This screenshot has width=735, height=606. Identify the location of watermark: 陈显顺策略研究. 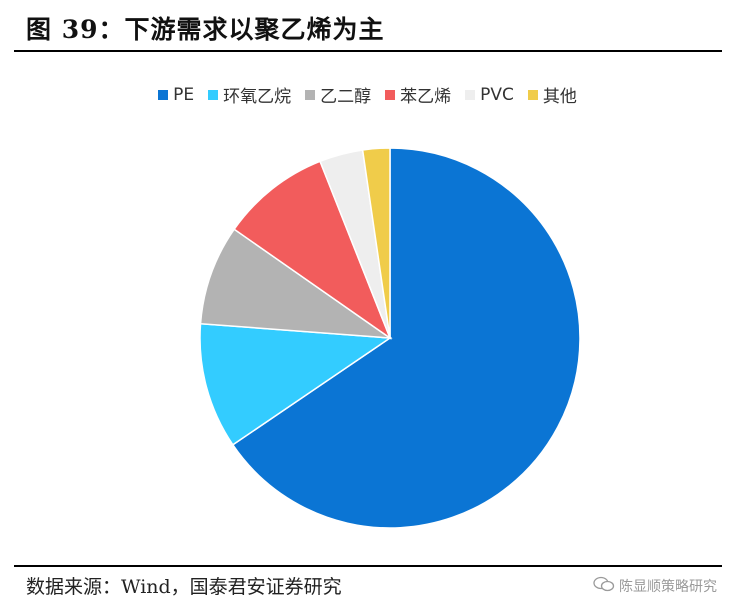
(655, 586).